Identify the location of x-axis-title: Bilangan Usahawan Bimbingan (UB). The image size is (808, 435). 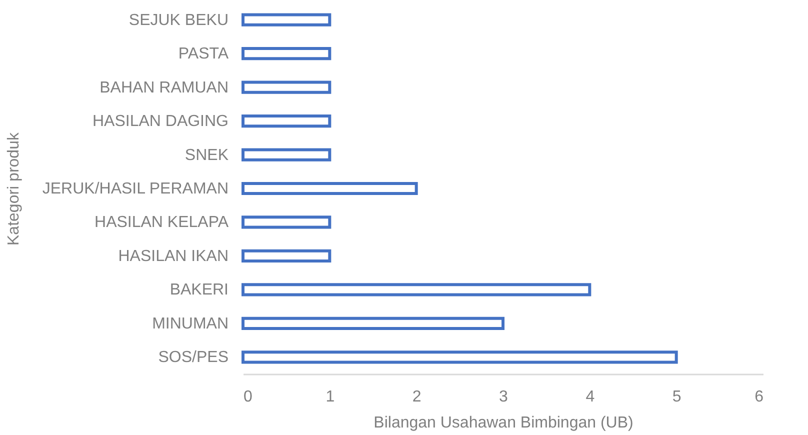
(504, 423).